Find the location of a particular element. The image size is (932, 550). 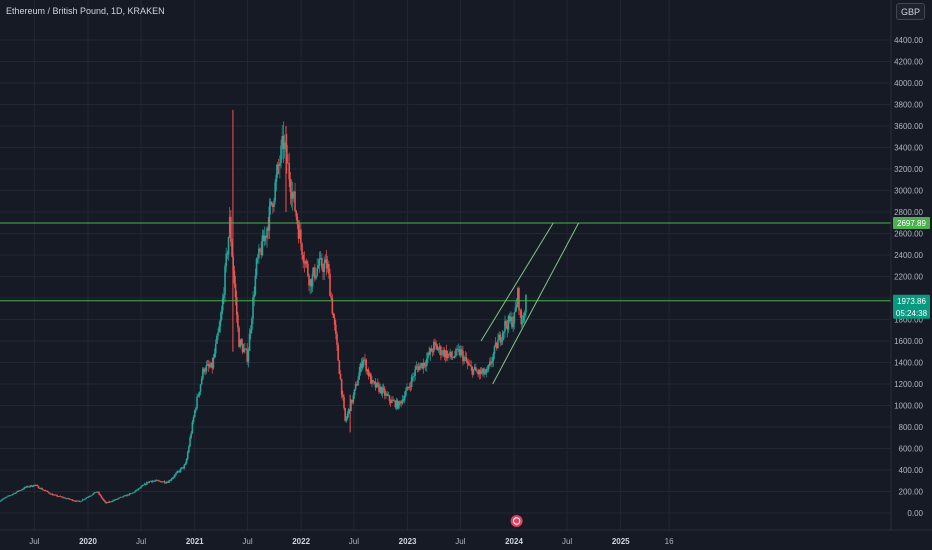

price-tick-label: 3600.00 is located at coordinates (908, 126).